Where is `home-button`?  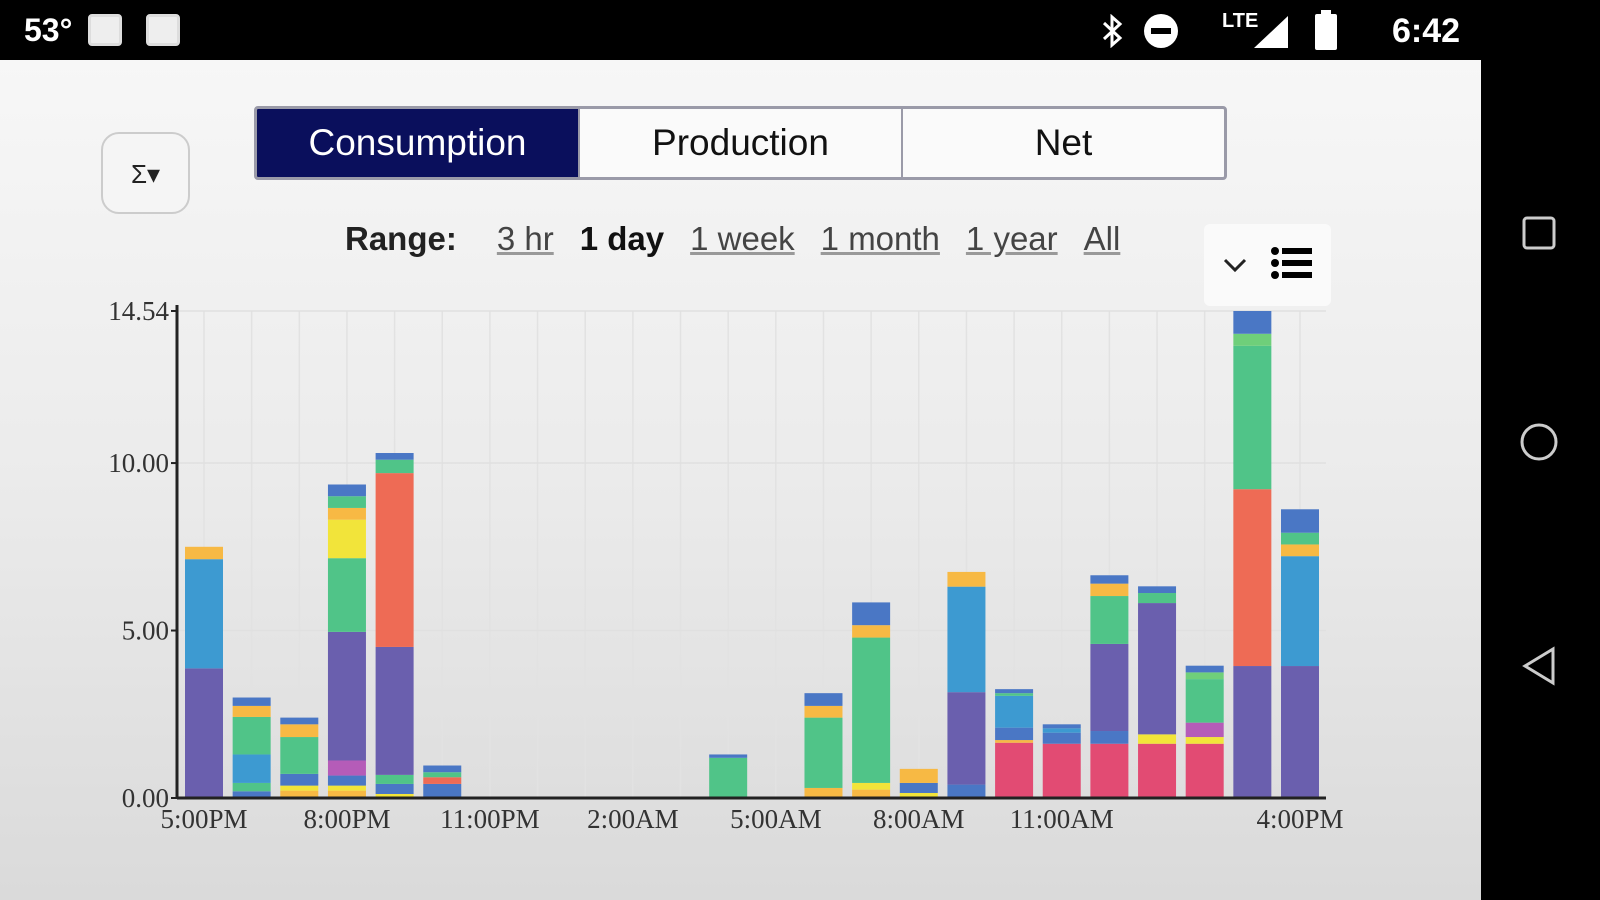
home-button is located at coordinates (1539, 442).